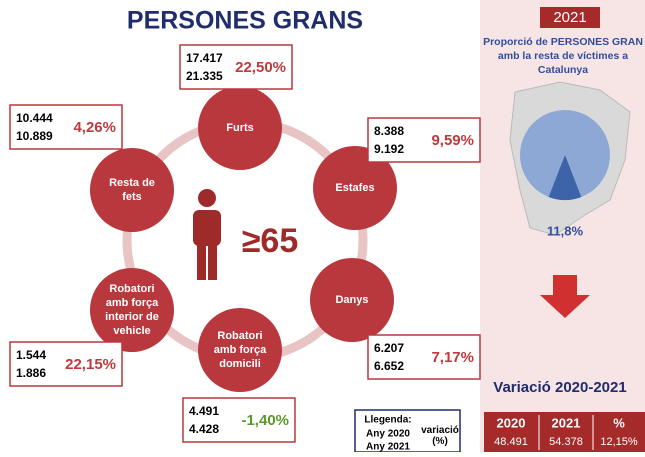  What do you see at coordinates (34, 118) in the screenshot?
I see `value-2020: 10.444` at bounding box center [34, 118].